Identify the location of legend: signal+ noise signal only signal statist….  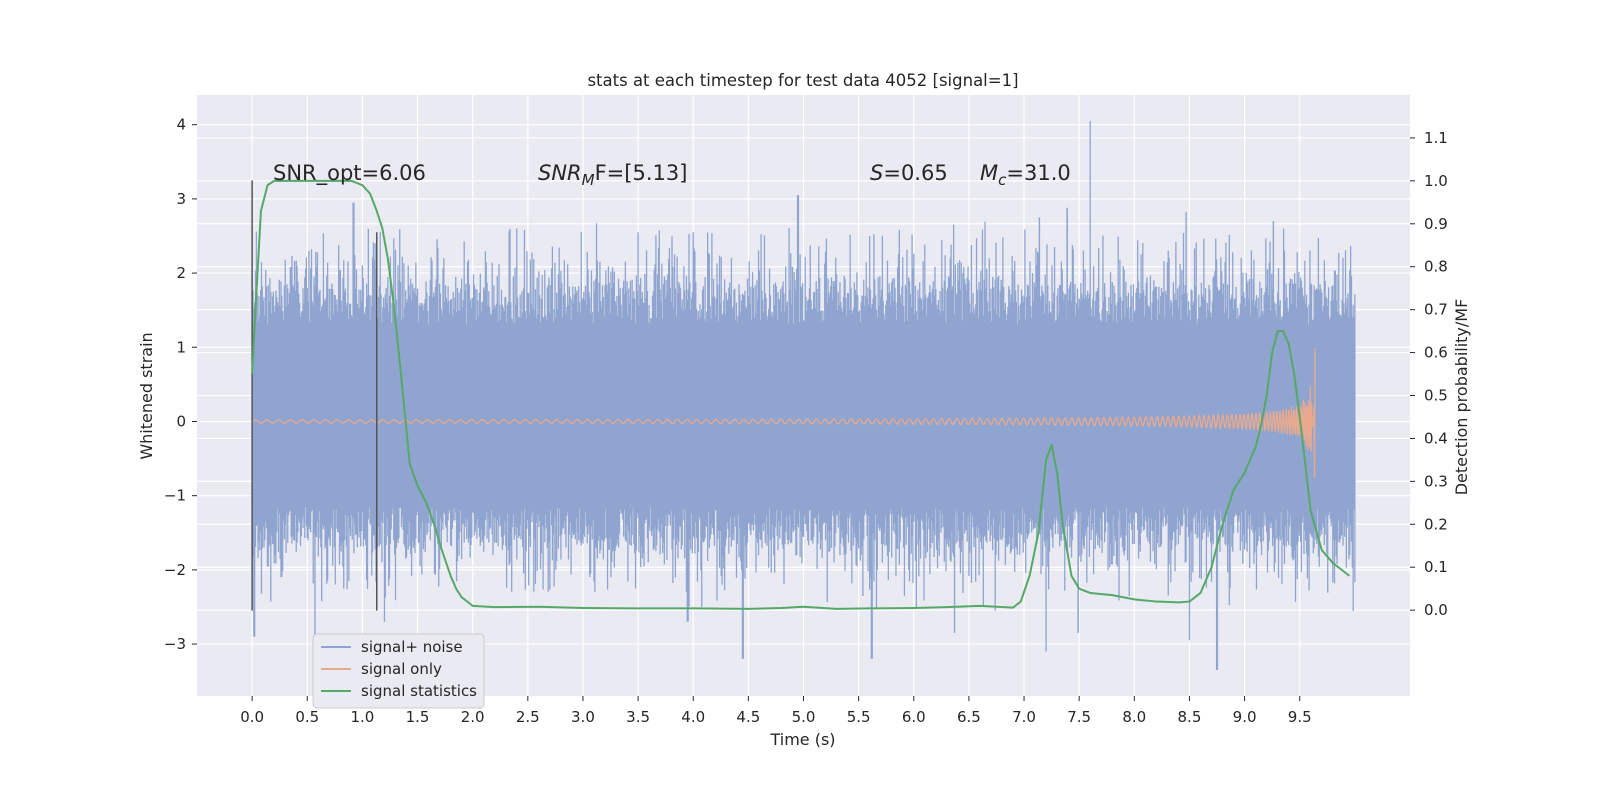
(398, 671).